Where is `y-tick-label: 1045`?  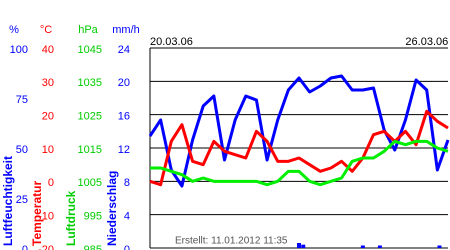 y-tick-label: 1045 is located at coordinates (90, 50).